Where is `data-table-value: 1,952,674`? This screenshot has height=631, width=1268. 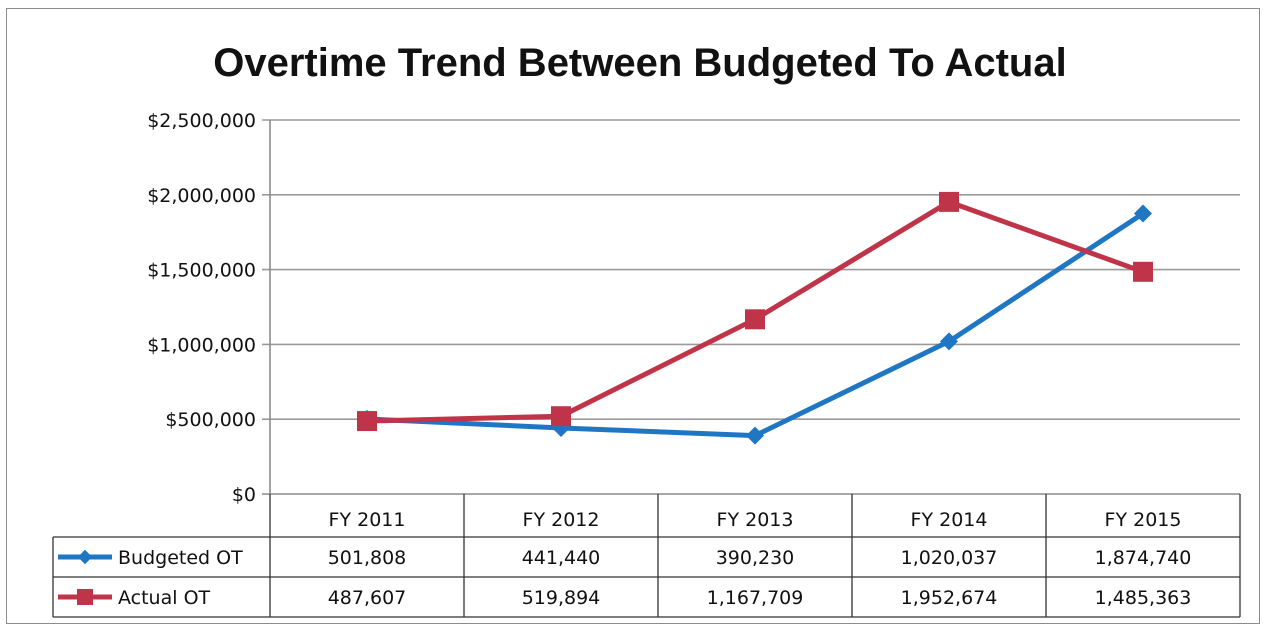
data-table-value: 1,952,674 is located at coordinates (949, 598).